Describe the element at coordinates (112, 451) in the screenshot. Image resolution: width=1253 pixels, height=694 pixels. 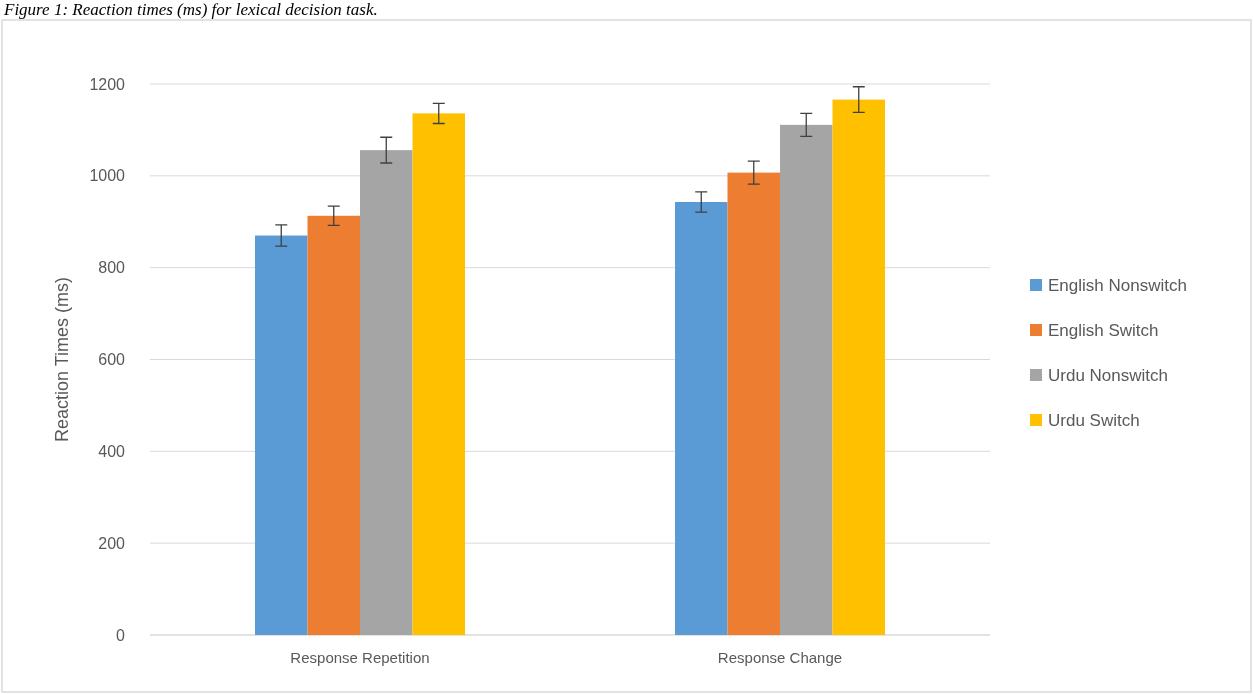
I see `y-tick-label: 400` at that location.